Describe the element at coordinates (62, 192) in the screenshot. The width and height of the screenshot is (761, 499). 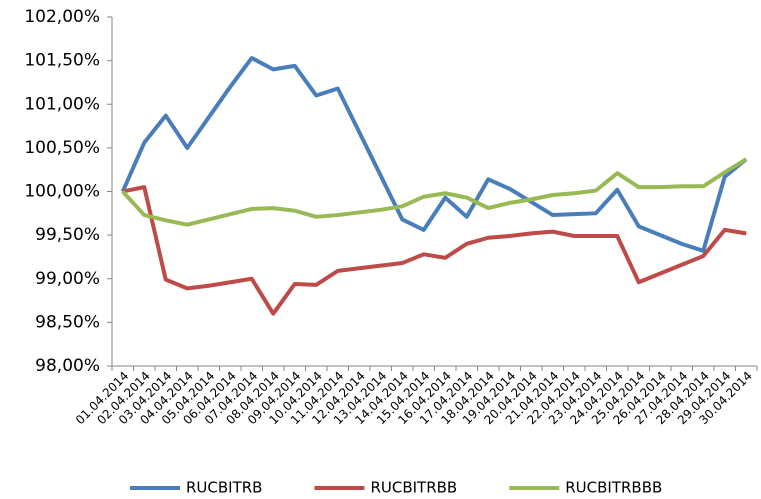
I see `y-tick-label: 100,00%` at that location.